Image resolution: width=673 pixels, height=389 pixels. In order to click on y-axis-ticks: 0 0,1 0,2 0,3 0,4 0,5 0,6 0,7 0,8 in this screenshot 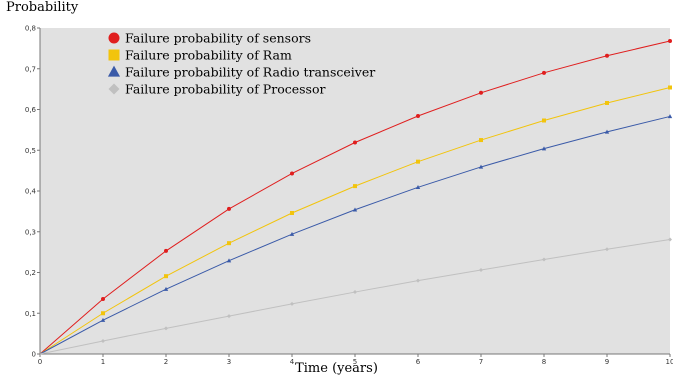, I will do `click(32, 192)`.